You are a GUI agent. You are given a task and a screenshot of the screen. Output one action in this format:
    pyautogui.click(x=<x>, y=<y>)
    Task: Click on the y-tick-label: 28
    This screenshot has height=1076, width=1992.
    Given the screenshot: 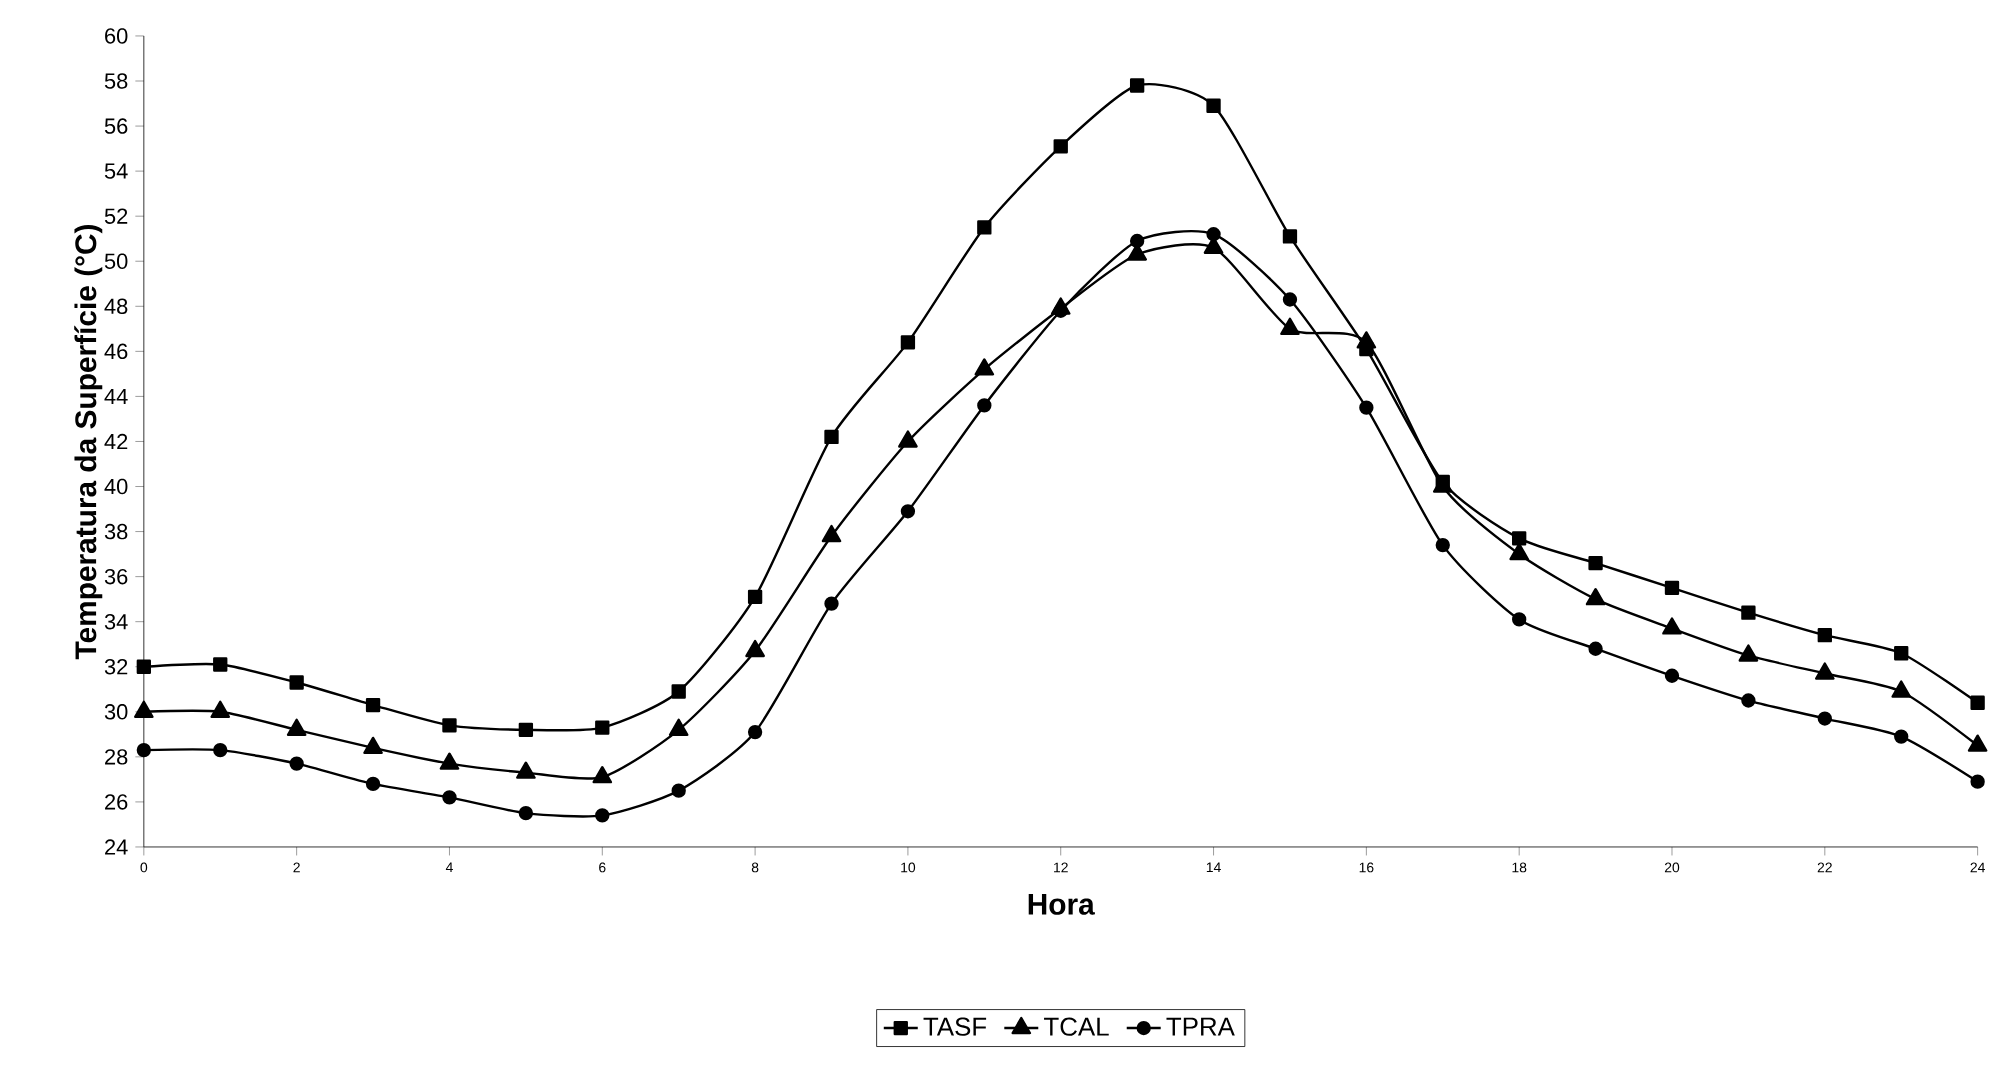 What is the action you would take?
    pyautogui.click(x=116, y=756)
    